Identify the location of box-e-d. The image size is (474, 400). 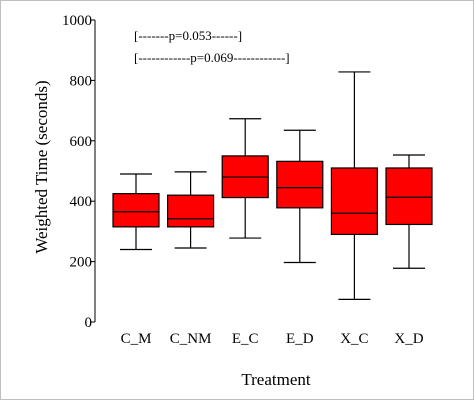
(300, 196).